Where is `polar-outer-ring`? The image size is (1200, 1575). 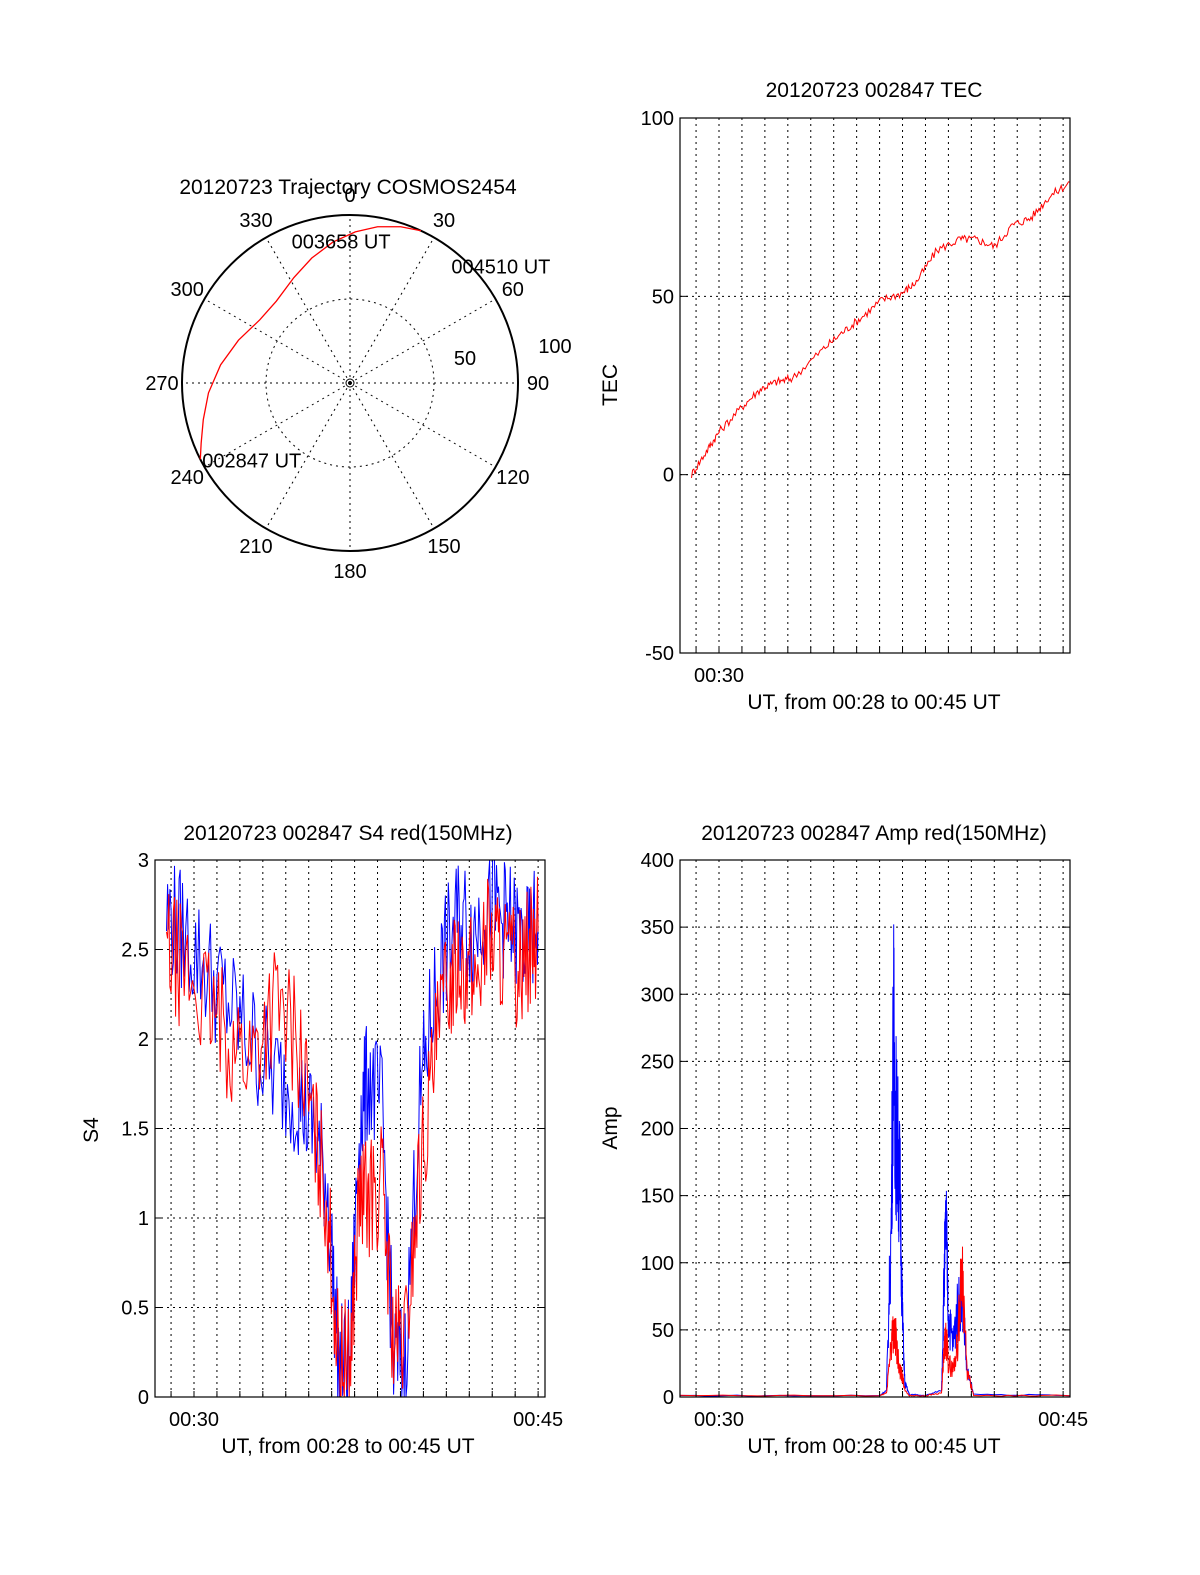
polar-outer-ring is located at coordinates (350, 383).